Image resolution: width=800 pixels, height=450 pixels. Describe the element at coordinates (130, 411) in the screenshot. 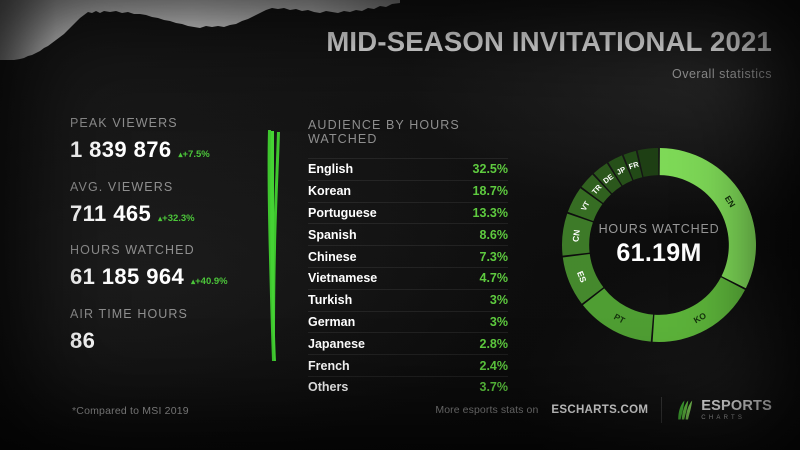

I see `footnote: *Compared to MSI 2019` at that location.